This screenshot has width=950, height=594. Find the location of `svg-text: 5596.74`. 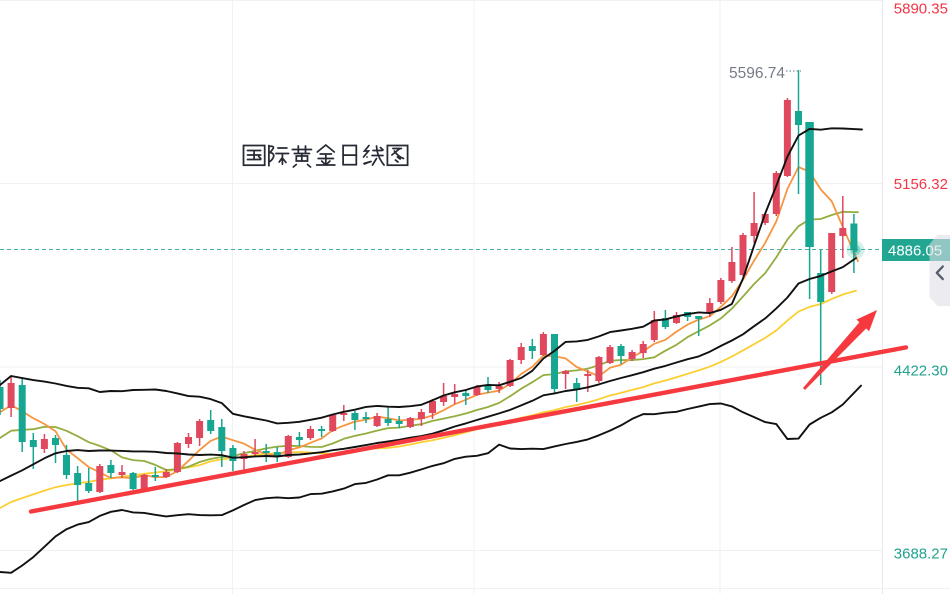

svg-text: 5596.74 is located at coordinates (757, 73).